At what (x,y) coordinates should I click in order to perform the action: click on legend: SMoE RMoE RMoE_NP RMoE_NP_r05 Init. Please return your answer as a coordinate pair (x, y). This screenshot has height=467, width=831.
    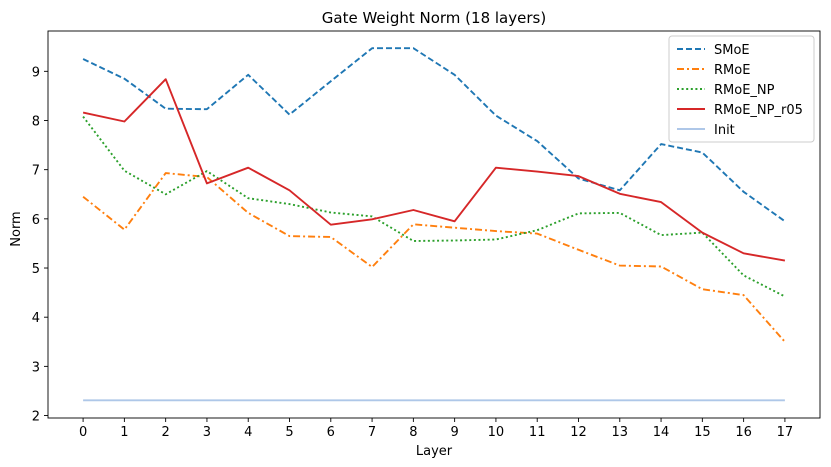
    Looking at the image, I should click on (741, 89).